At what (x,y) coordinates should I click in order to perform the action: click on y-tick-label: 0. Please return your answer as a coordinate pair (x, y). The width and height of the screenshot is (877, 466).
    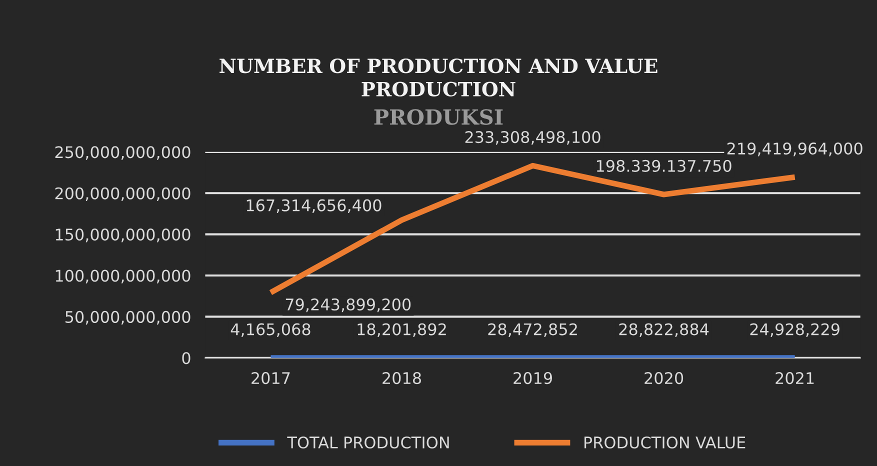
    Looking at the image, I should click on (186, 358).